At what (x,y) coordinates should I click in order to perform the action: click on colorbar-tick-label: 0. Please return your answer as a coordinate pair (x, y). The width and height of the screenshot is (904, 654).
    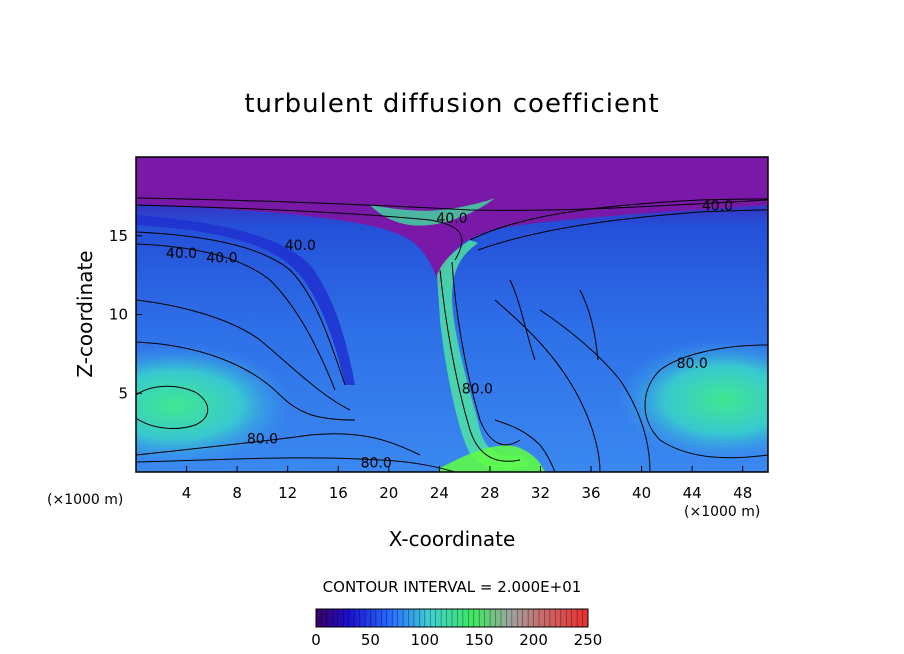
    Looking at the image, I should click on (316, 640).